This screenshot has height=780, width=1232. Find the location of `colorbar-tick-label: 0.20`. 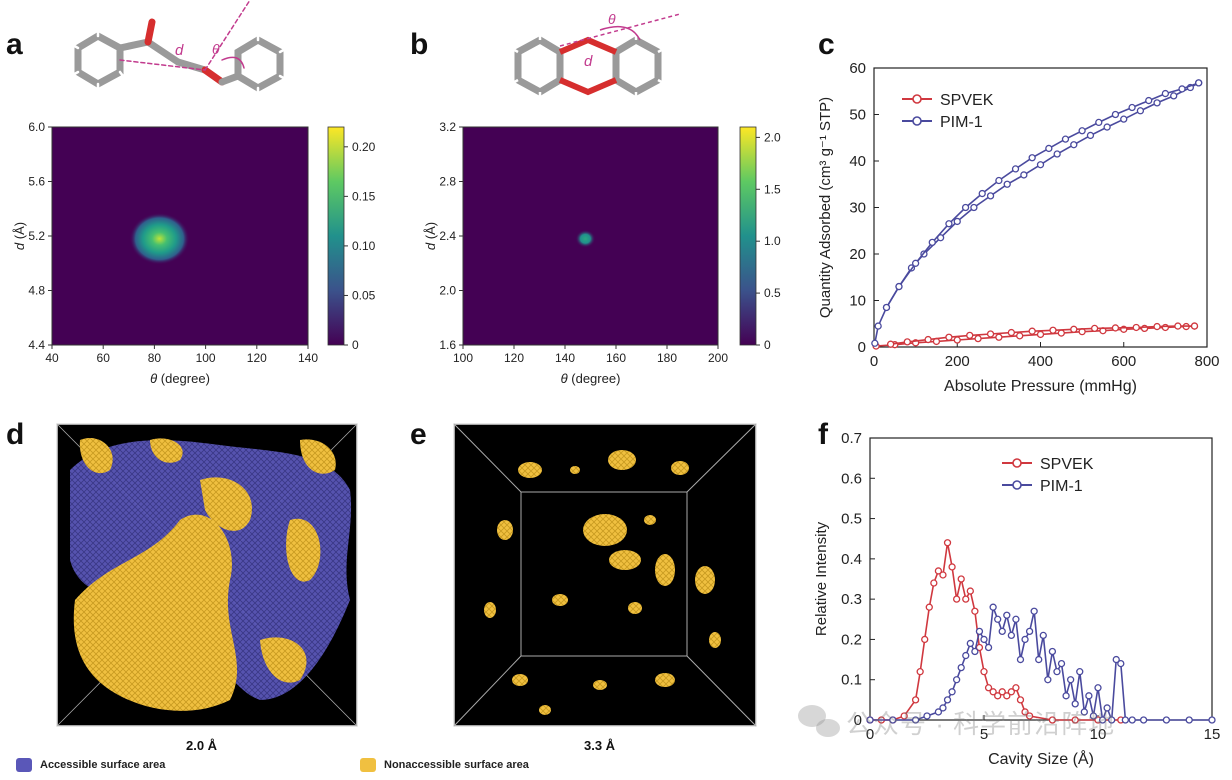

colorbar-tick-label: 0.20 is located at coordinates (364, 147).